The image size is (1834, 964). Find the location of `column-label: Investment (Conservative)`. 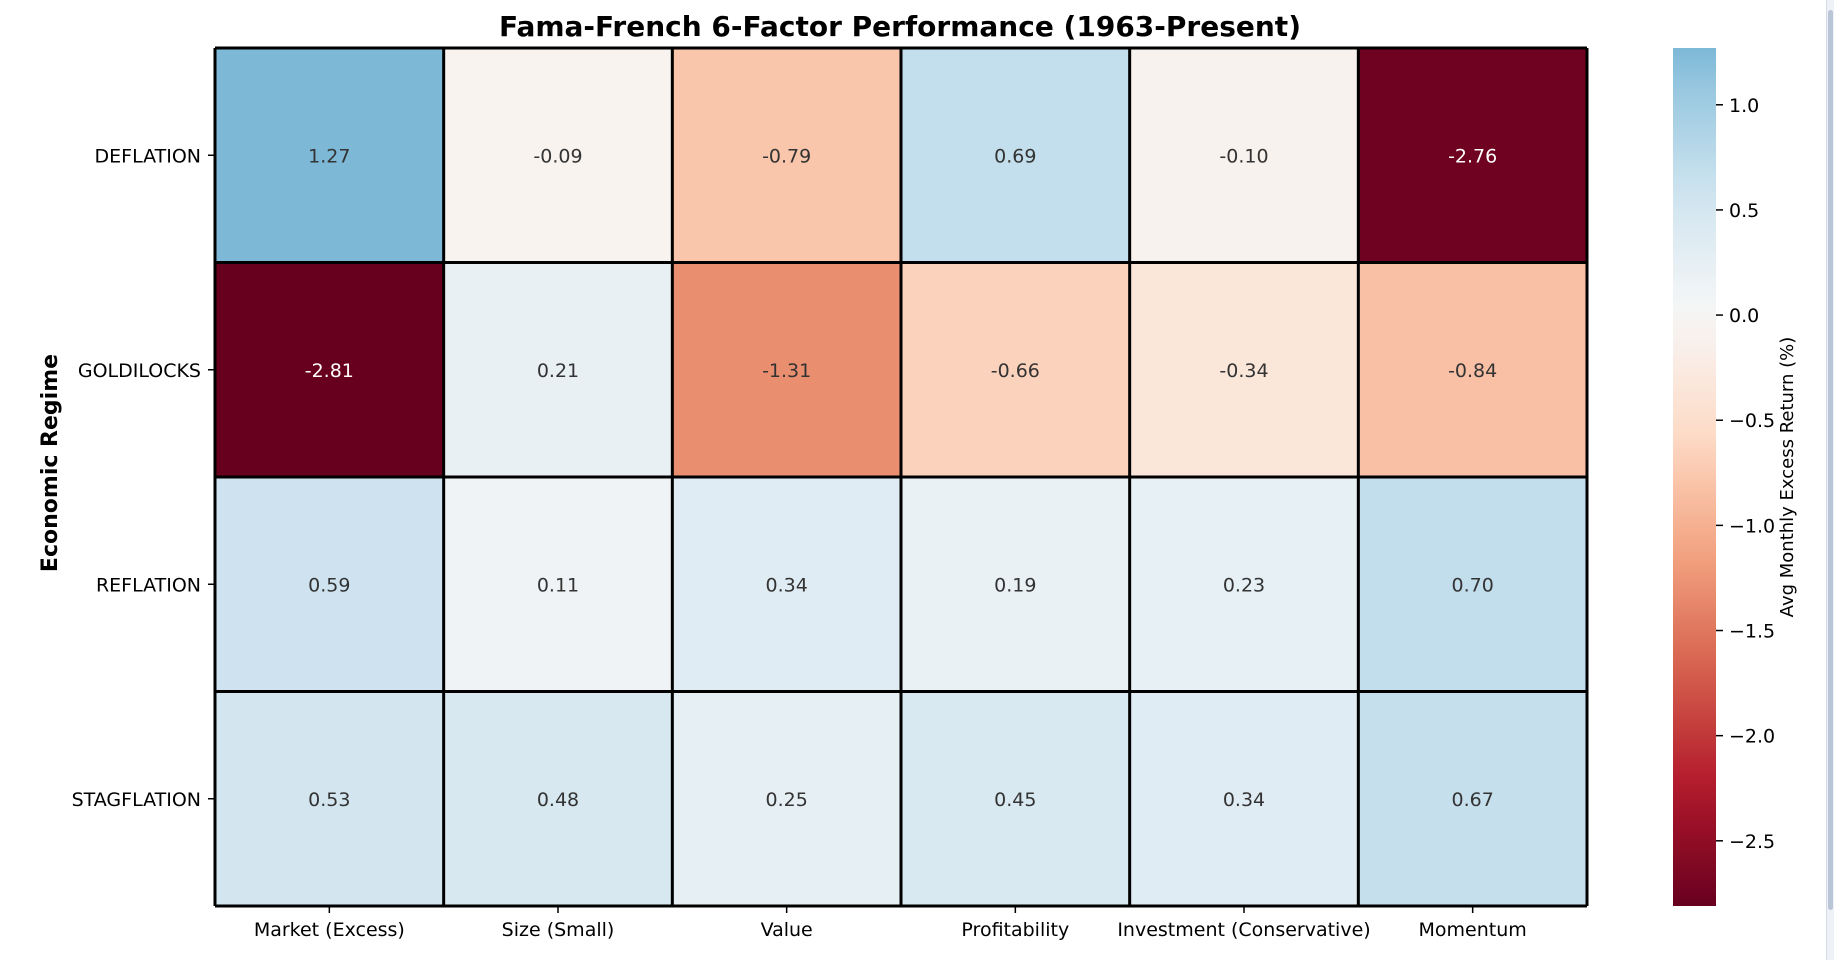

column-label: Investment (Conservative) is located at coordinates (1243, 930).